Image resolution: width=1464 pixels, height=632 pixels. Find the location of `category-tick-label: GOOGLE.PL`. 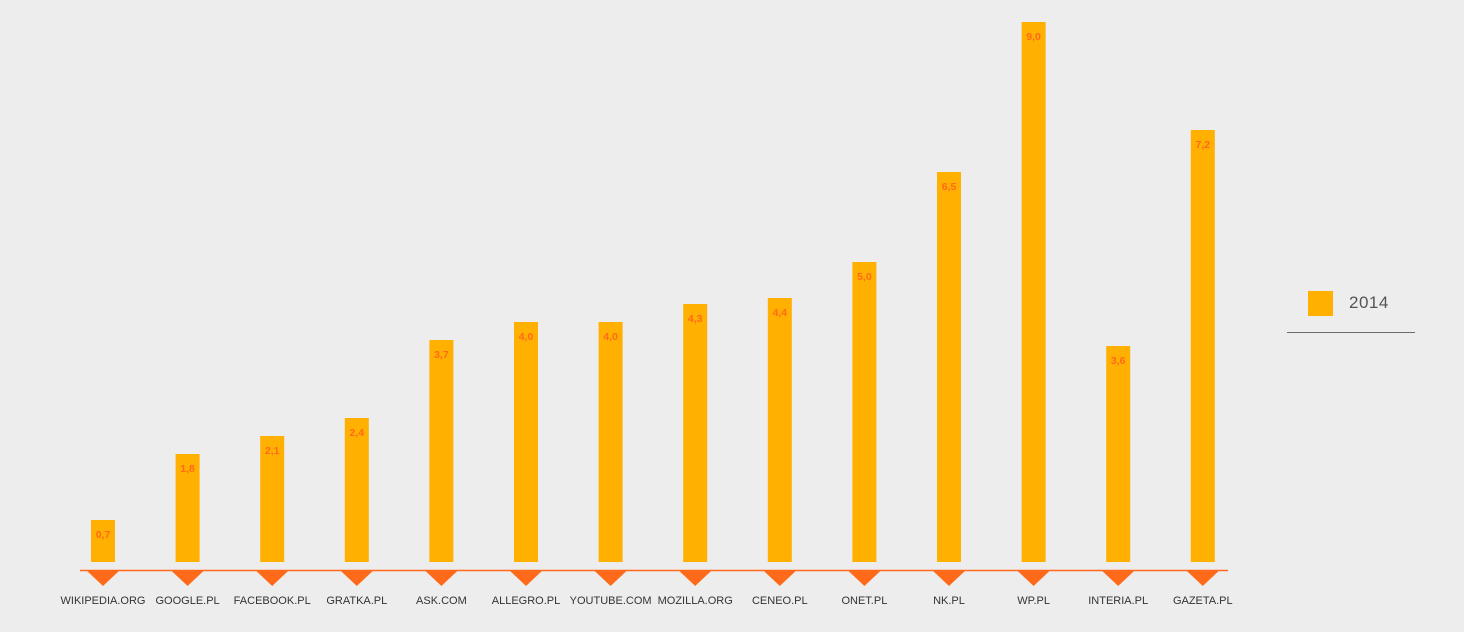

category-tick-label: GOOGLE.PL is located at coordinates (187, 601).